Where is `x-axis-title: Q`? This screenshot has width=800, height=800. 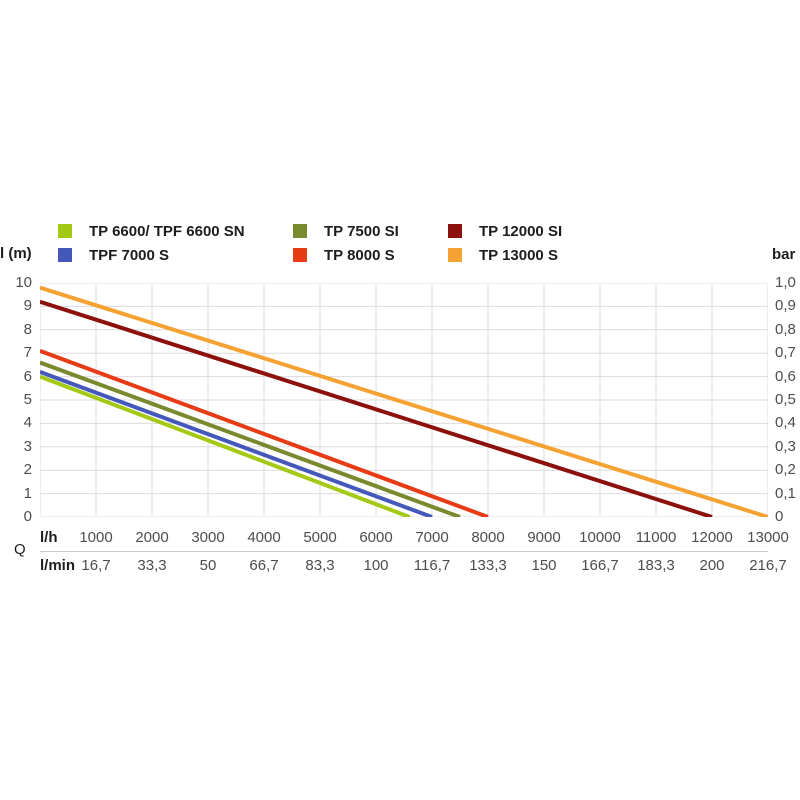 x-axis-title: Q is located at coordinates (20, 549).